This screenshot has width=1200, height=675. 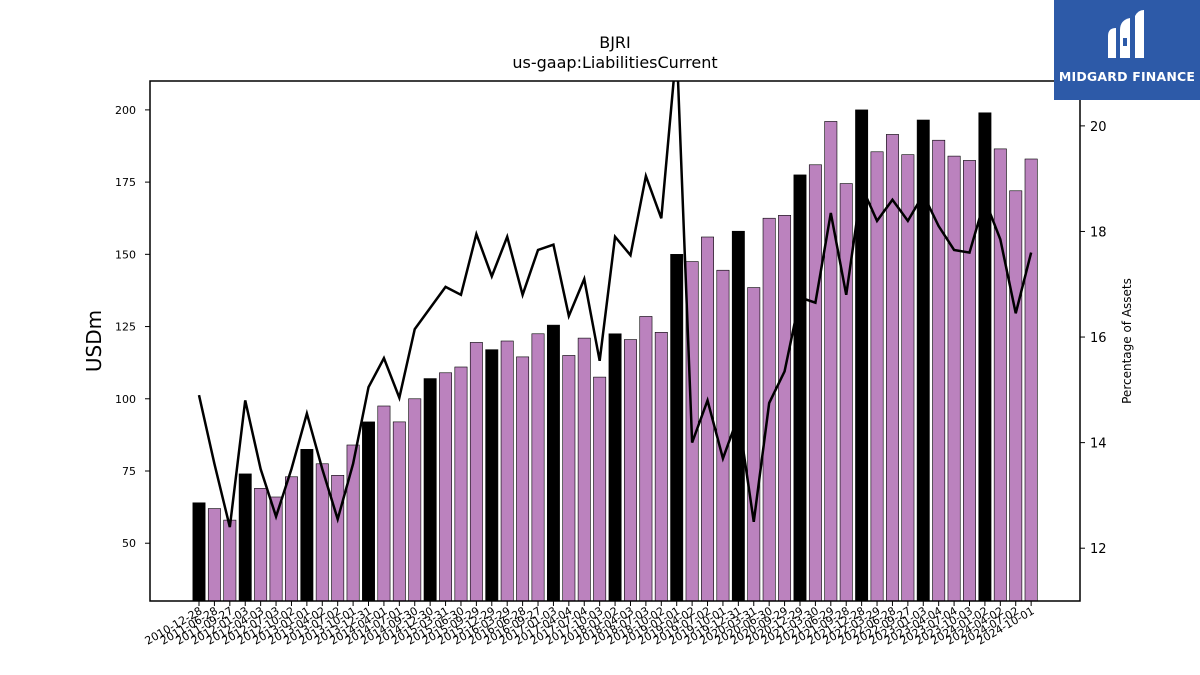 What do you see at coordinates (1098, 549) in the screenshot?
I see `y2-tick-label: 12` at bounding box center [1098, 549].